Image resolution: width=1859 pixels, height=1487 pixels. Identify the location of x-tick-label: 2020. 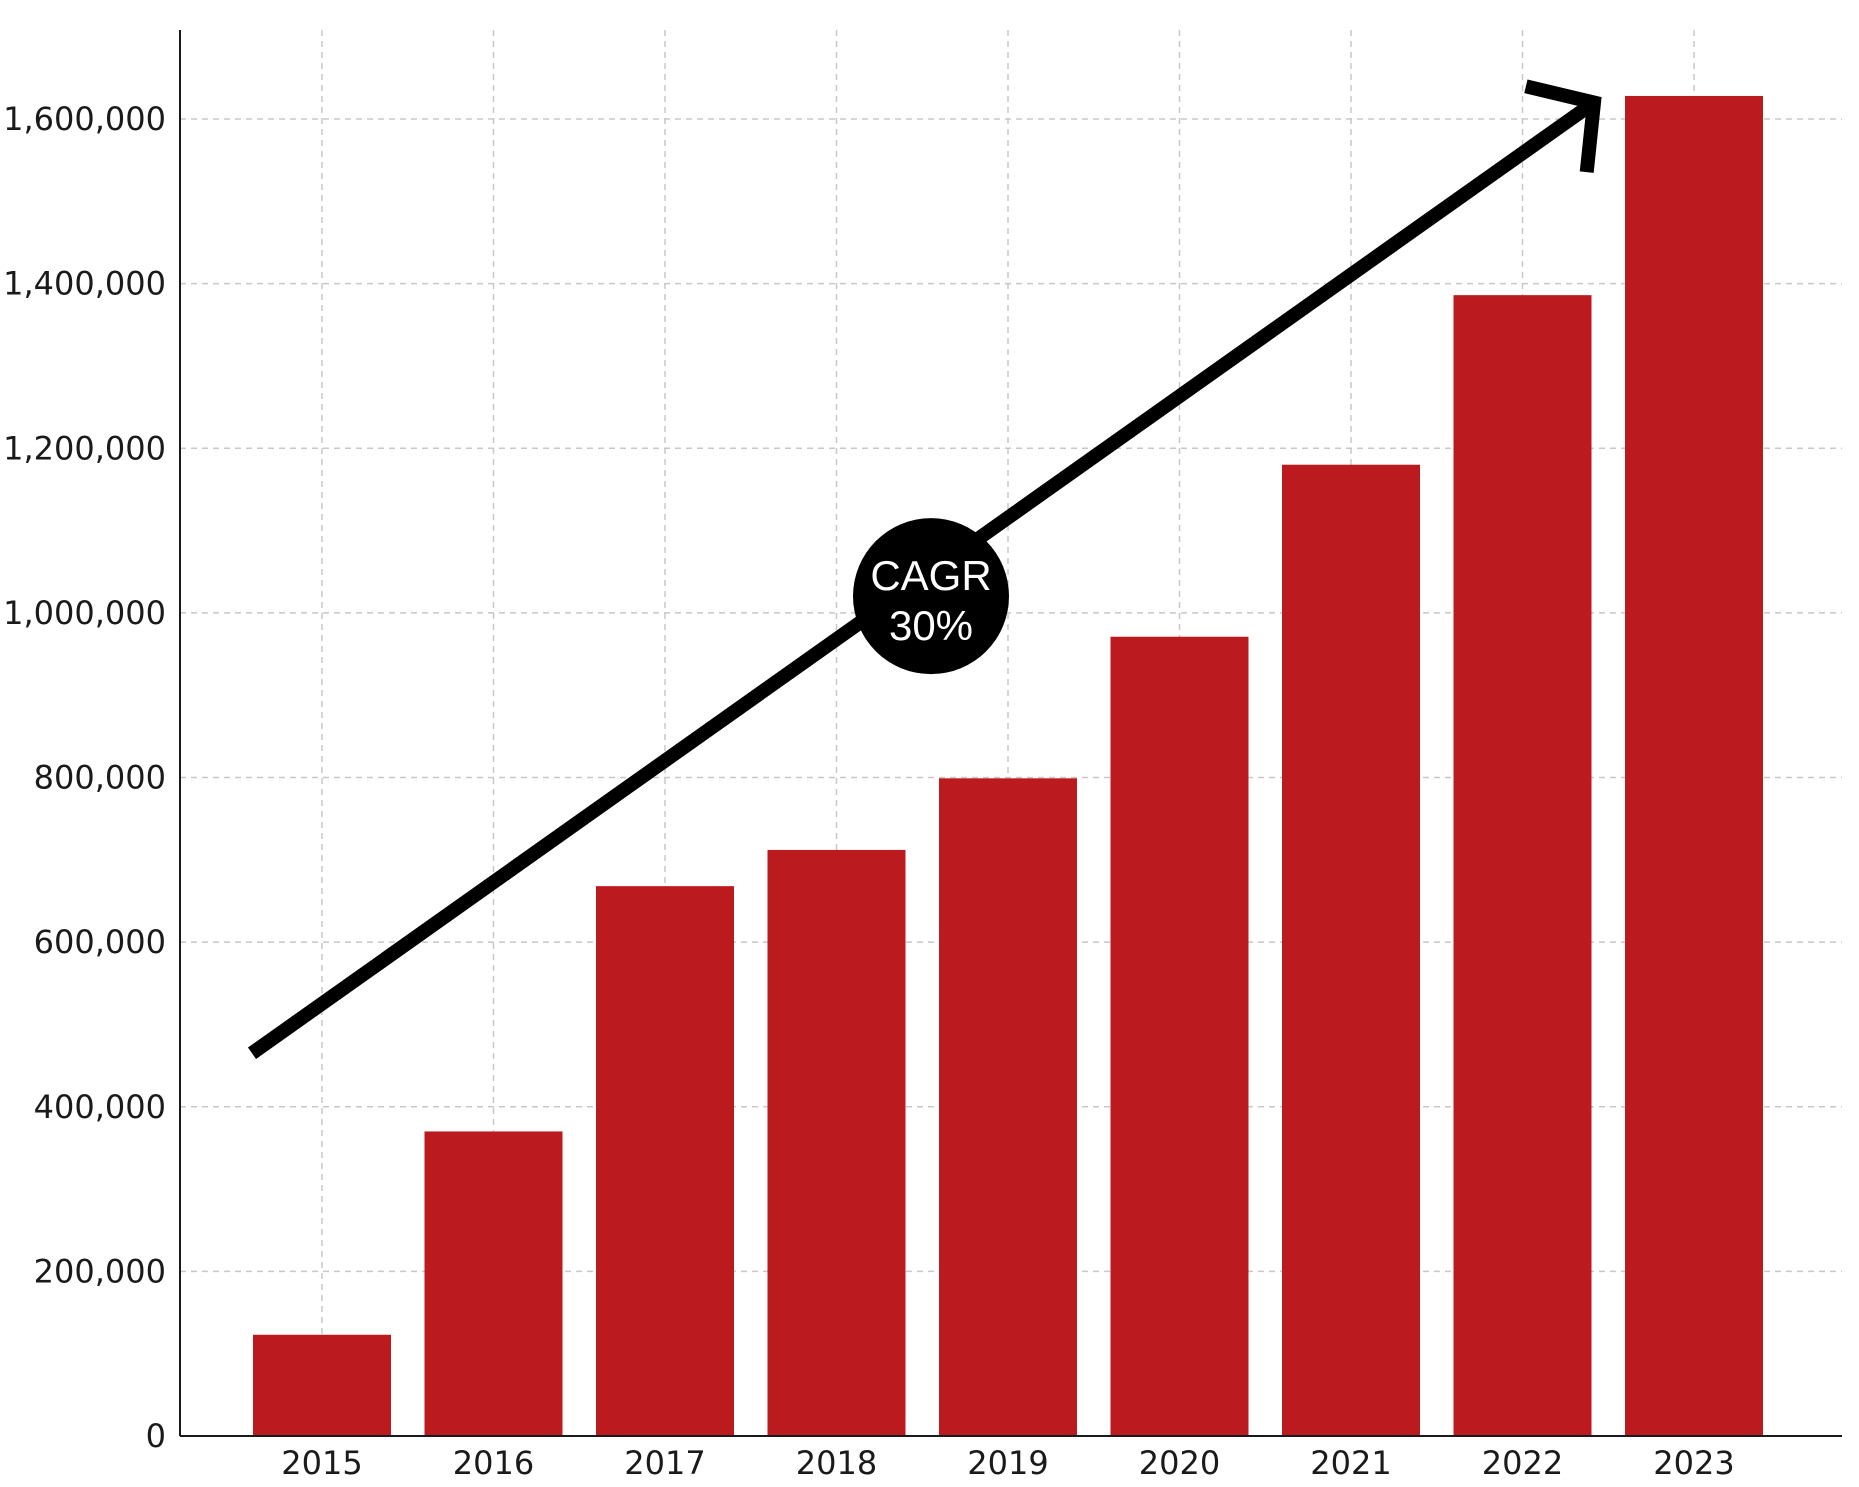
(1179, 1463).